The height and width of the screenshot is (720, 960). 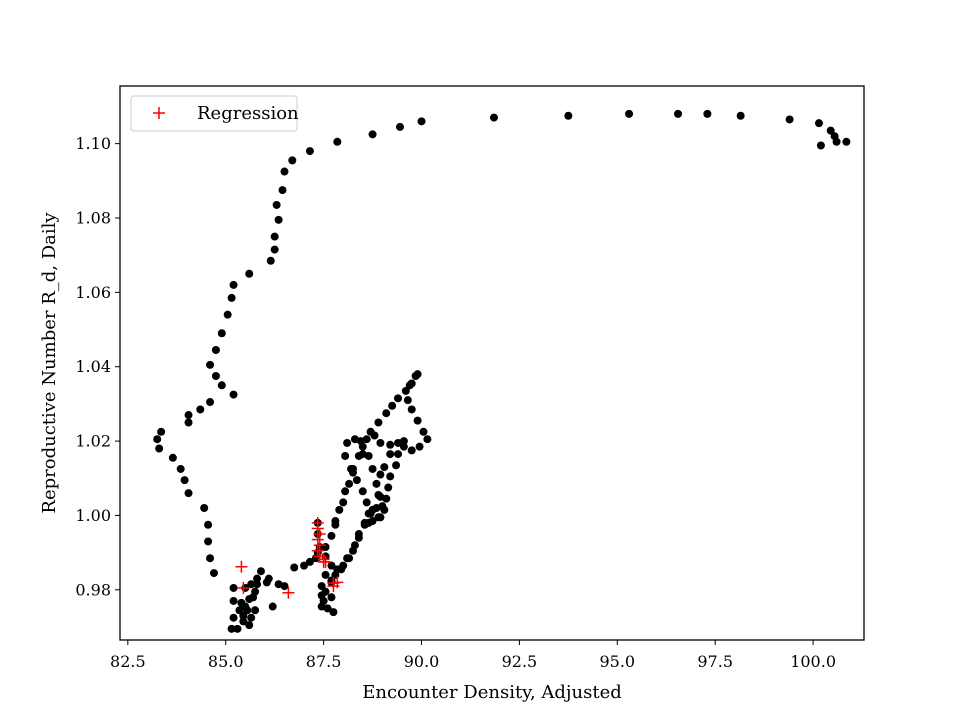 I want to click on y-axis-ticks: 0.981.001.021.041.061.081.10, so click(x=97, y=366).